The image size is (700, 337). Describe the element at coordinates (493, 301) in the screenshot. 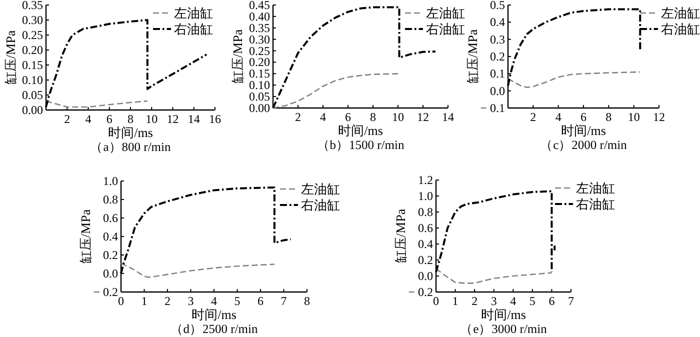

I see `x-tick-label: 3` at that location.